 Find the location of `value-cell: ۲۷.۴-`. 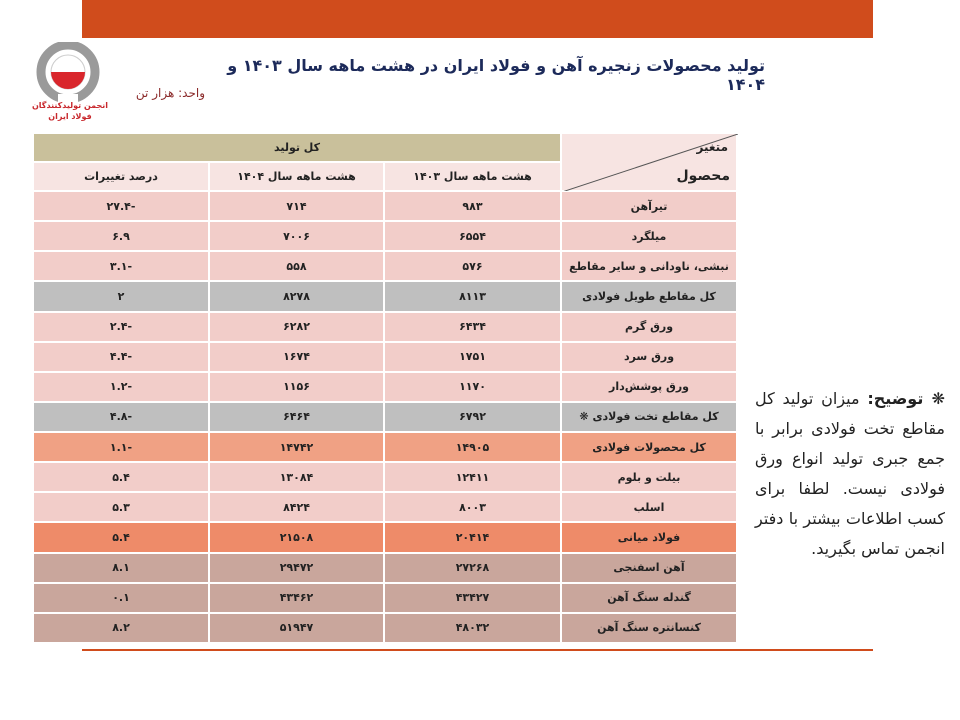

value-cell: ۲۷.۴- is located at coordinates (121, 206).